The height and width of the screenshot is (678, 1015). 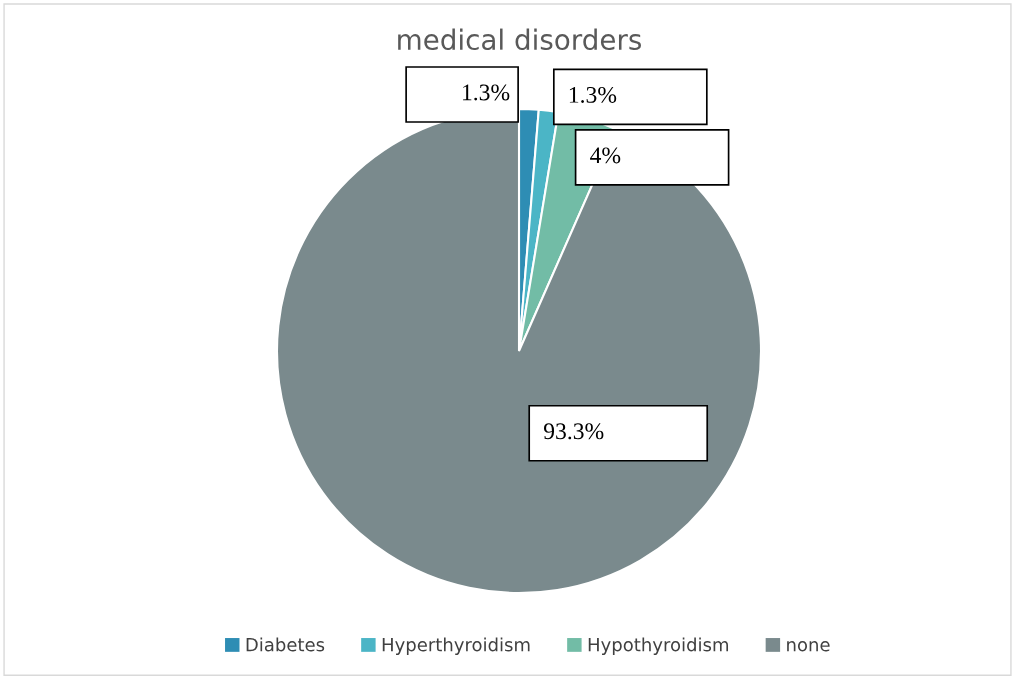 What do you see at coordinates (456, 646) in the screenshot?
I see `legend-label: Hyperthyroidism` at bounding box center [456, 646].